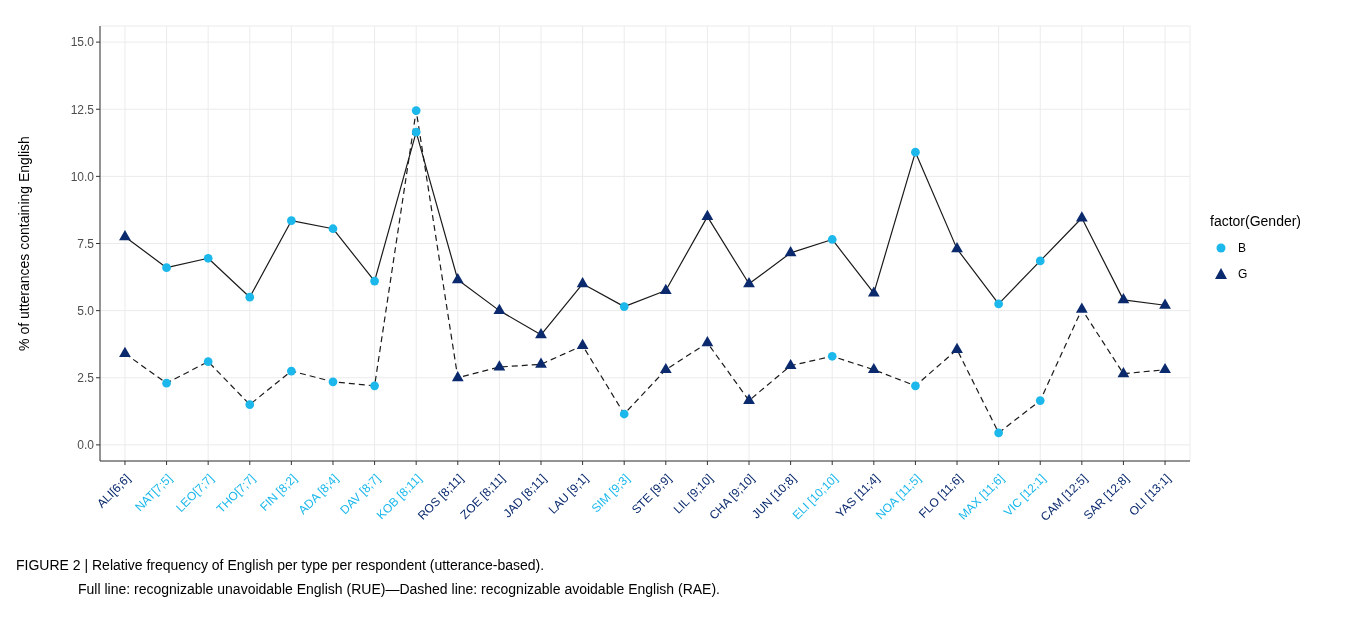 The image size is (1355, 617). What do you see at coordinates (86, 378) in the screenshot?
I see `y-tick-label: 2.5` at bounding box center [86, 378].